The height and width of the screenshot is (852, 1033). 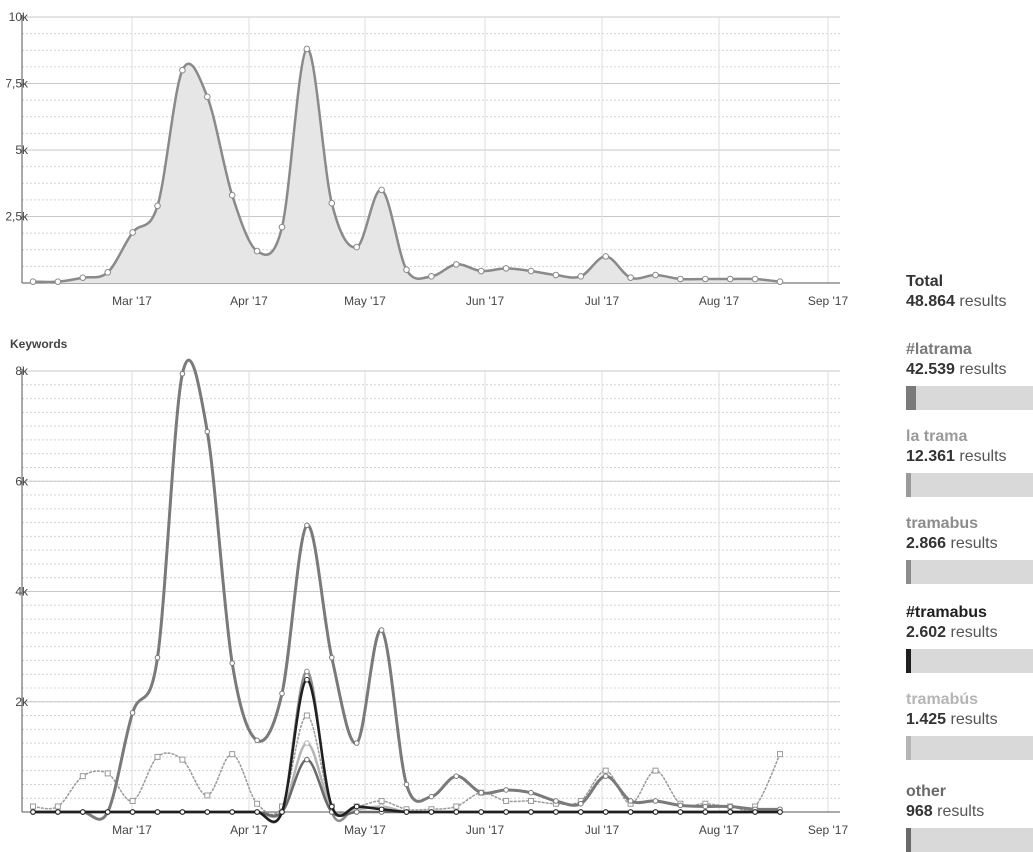 What do you see at coordinates (969, 549) in the screenshot?
I see `keyword-summary: tramabus 2.866 results` at bounding box center [969, 549].